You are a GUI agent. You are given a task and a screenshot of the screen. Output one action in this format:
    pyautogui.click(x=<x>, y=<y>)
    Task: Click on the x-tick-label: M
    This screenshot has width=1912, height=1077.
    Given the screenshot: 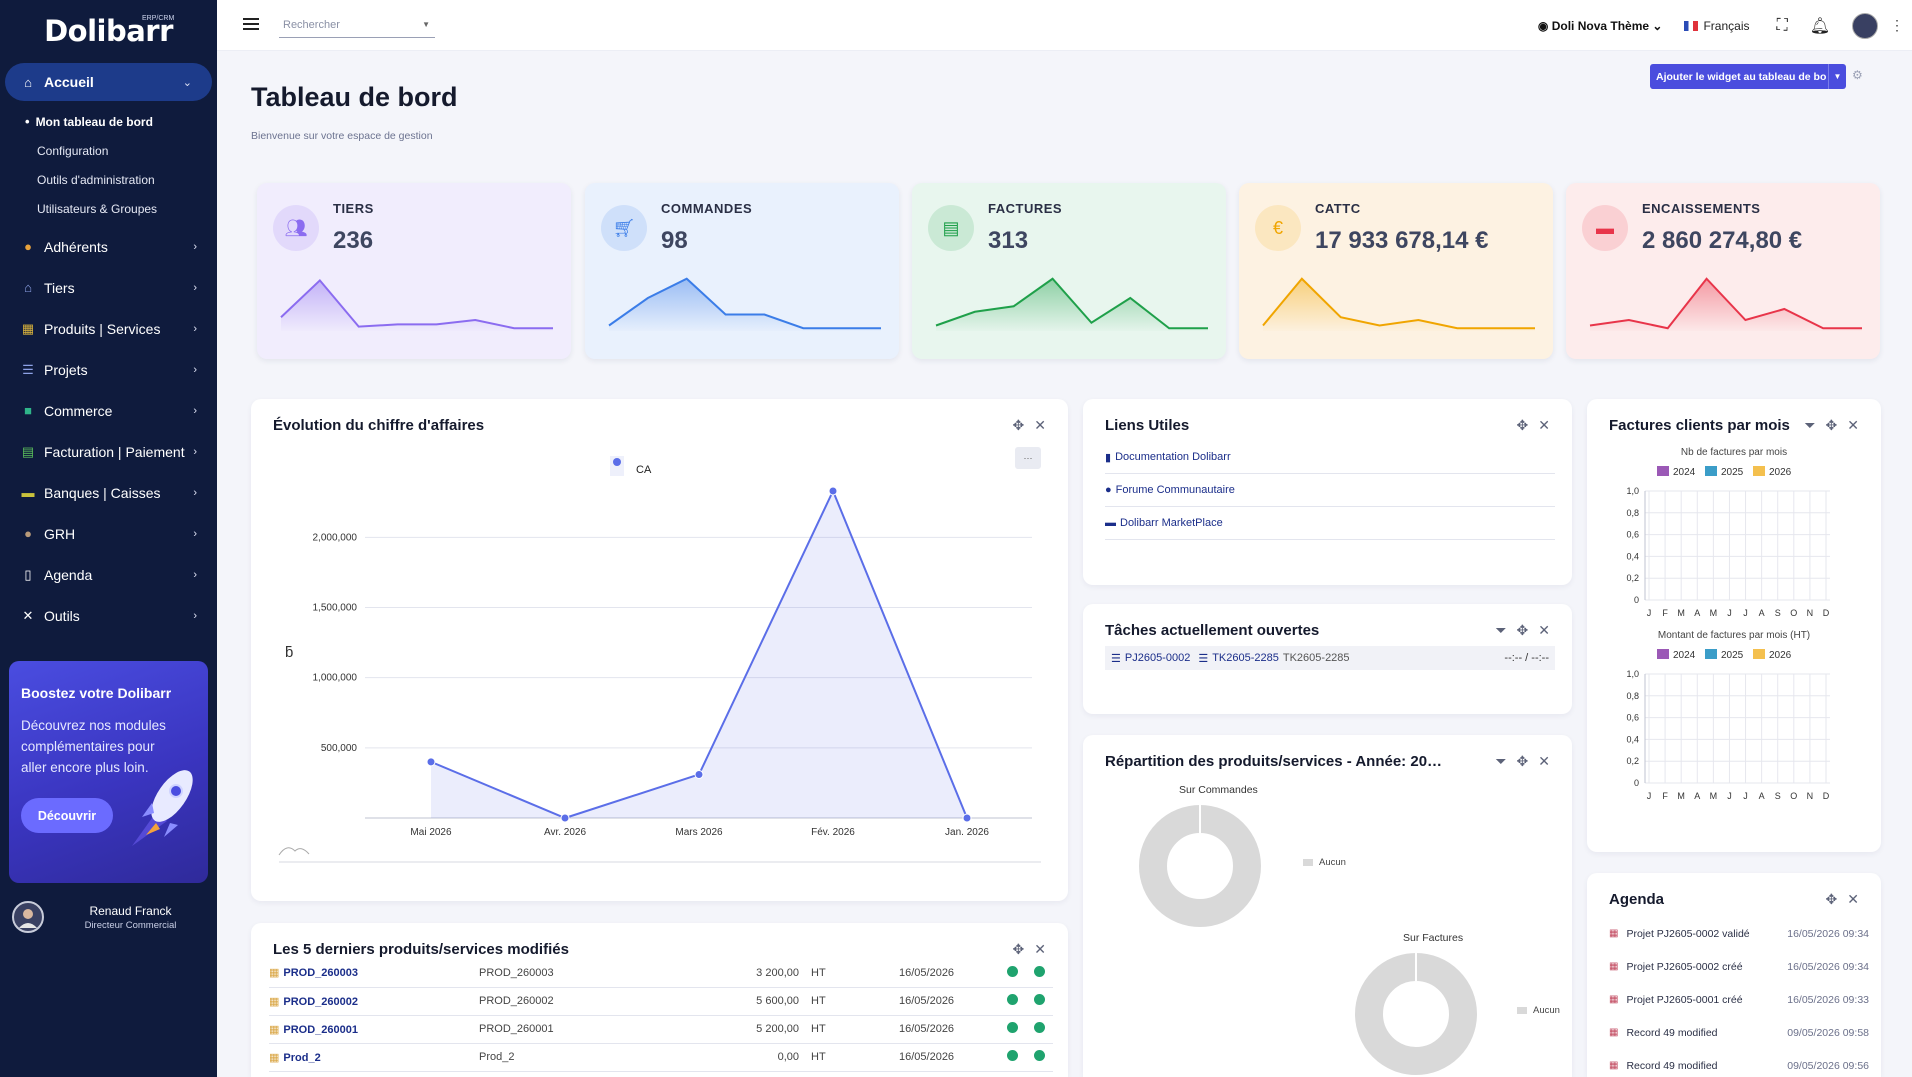 What is the action you would take?
    pyautogui.click(x=1681, y=613)
    